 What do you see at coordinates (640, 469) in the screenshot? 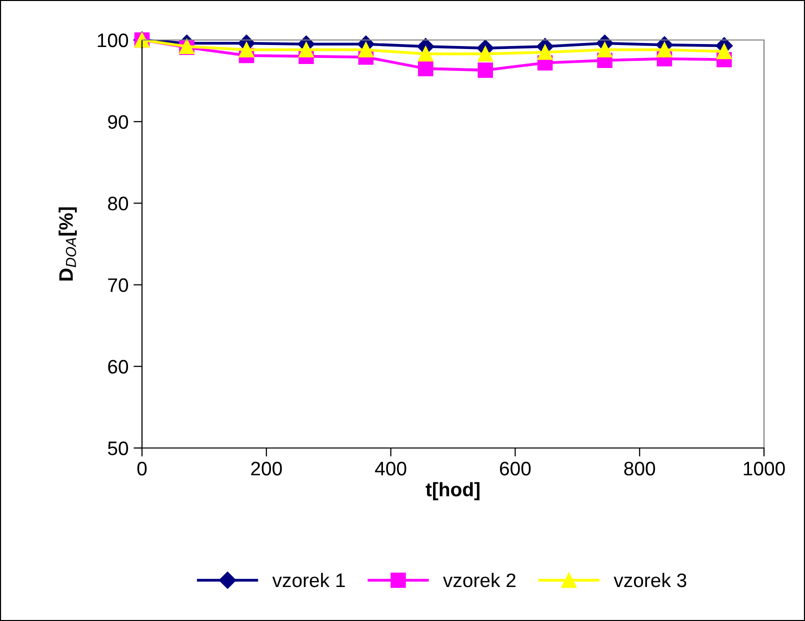
I see `x-tick-label: 800` at bounding box center [640, 469].